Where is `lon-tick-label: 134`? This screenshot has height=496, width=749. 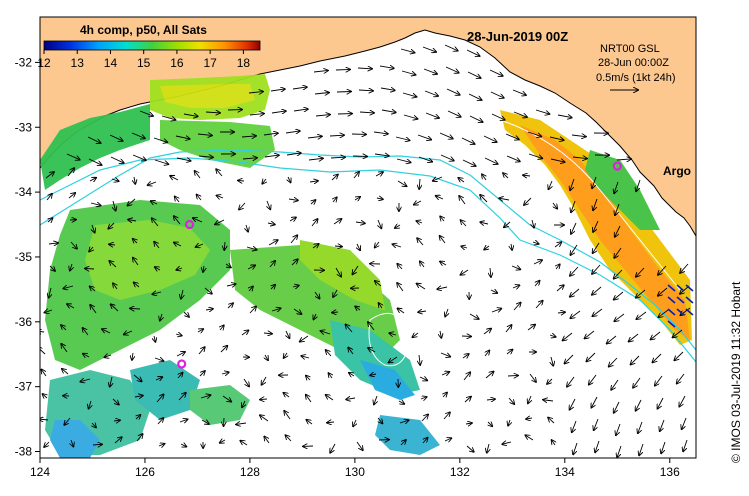
lon-tick-label: 134 is located at coordinates (565, 472).